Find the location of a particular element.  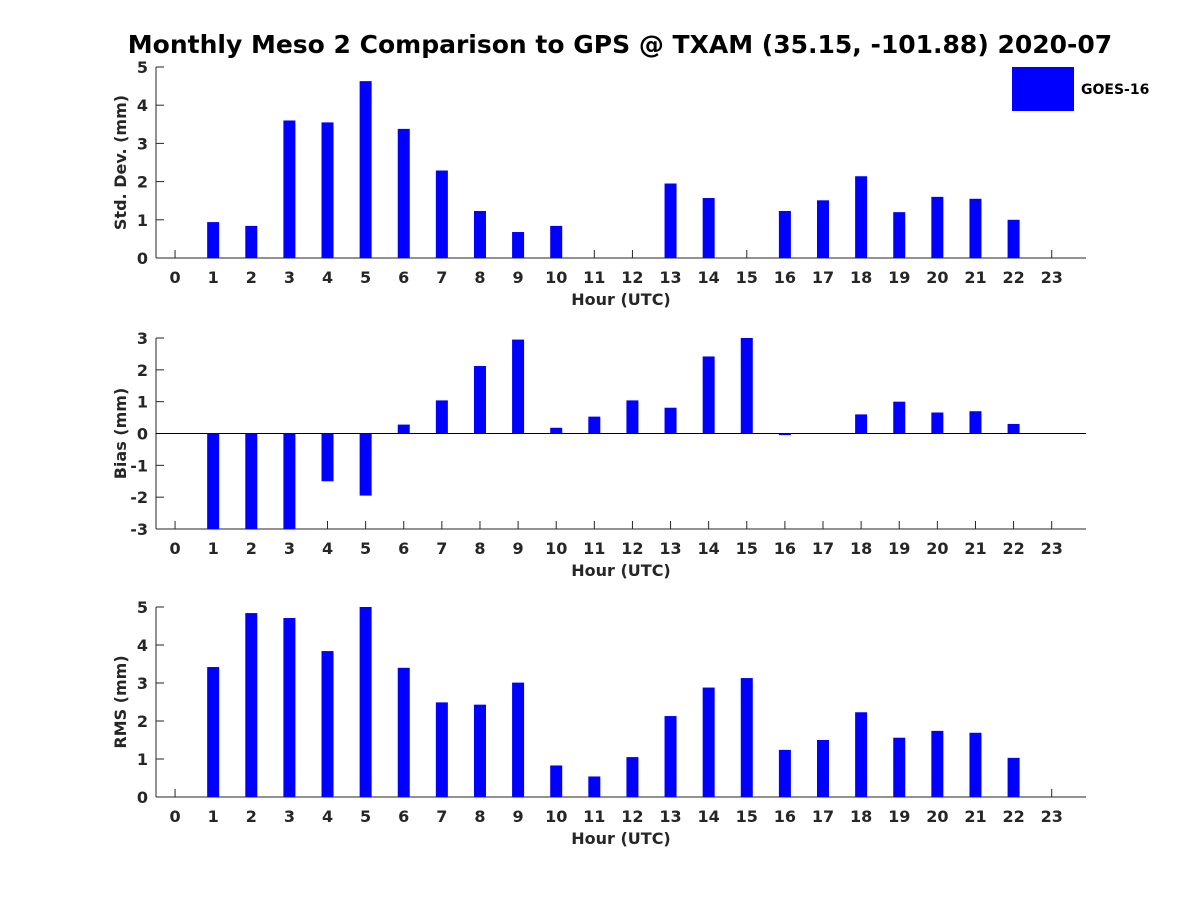

std-dev-x-tick-label: 2 is located at coordinates (251, 277).